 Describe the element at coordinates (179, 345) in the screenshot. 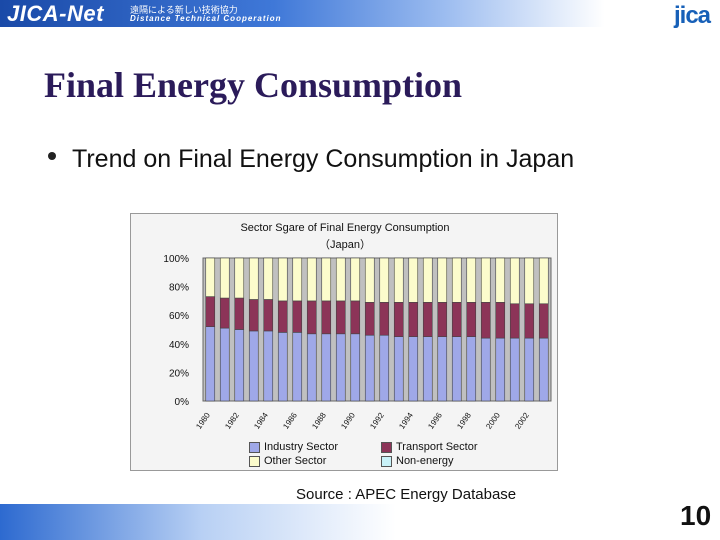

I see `y-tick-label: 40%` at that location.